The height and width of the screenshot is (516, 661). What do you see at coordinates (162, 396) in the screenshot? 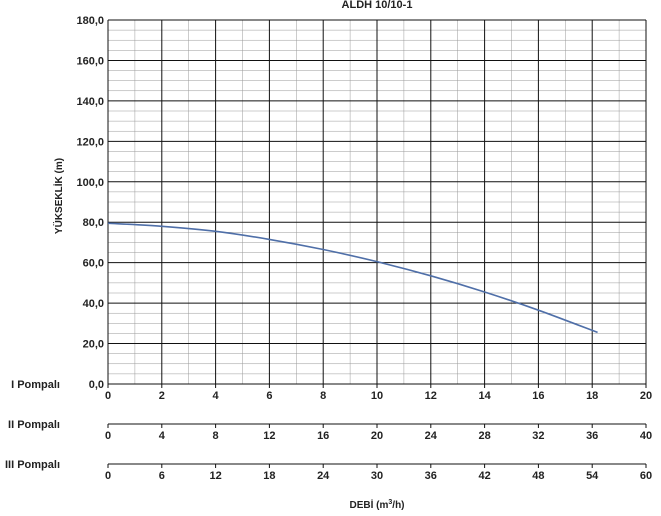
I see `x-tick-label: 2` at bounding box center [162, 396].